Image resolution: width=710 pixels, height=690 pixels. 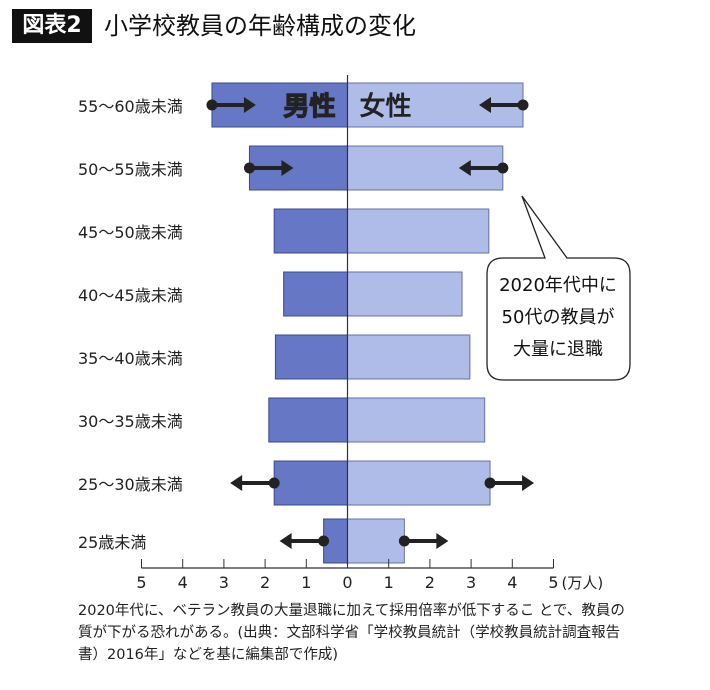 What do you see at coordinates (386, 106) in the screenshot?
I see `legend-female: 女性` at bounding box center [386, 106].